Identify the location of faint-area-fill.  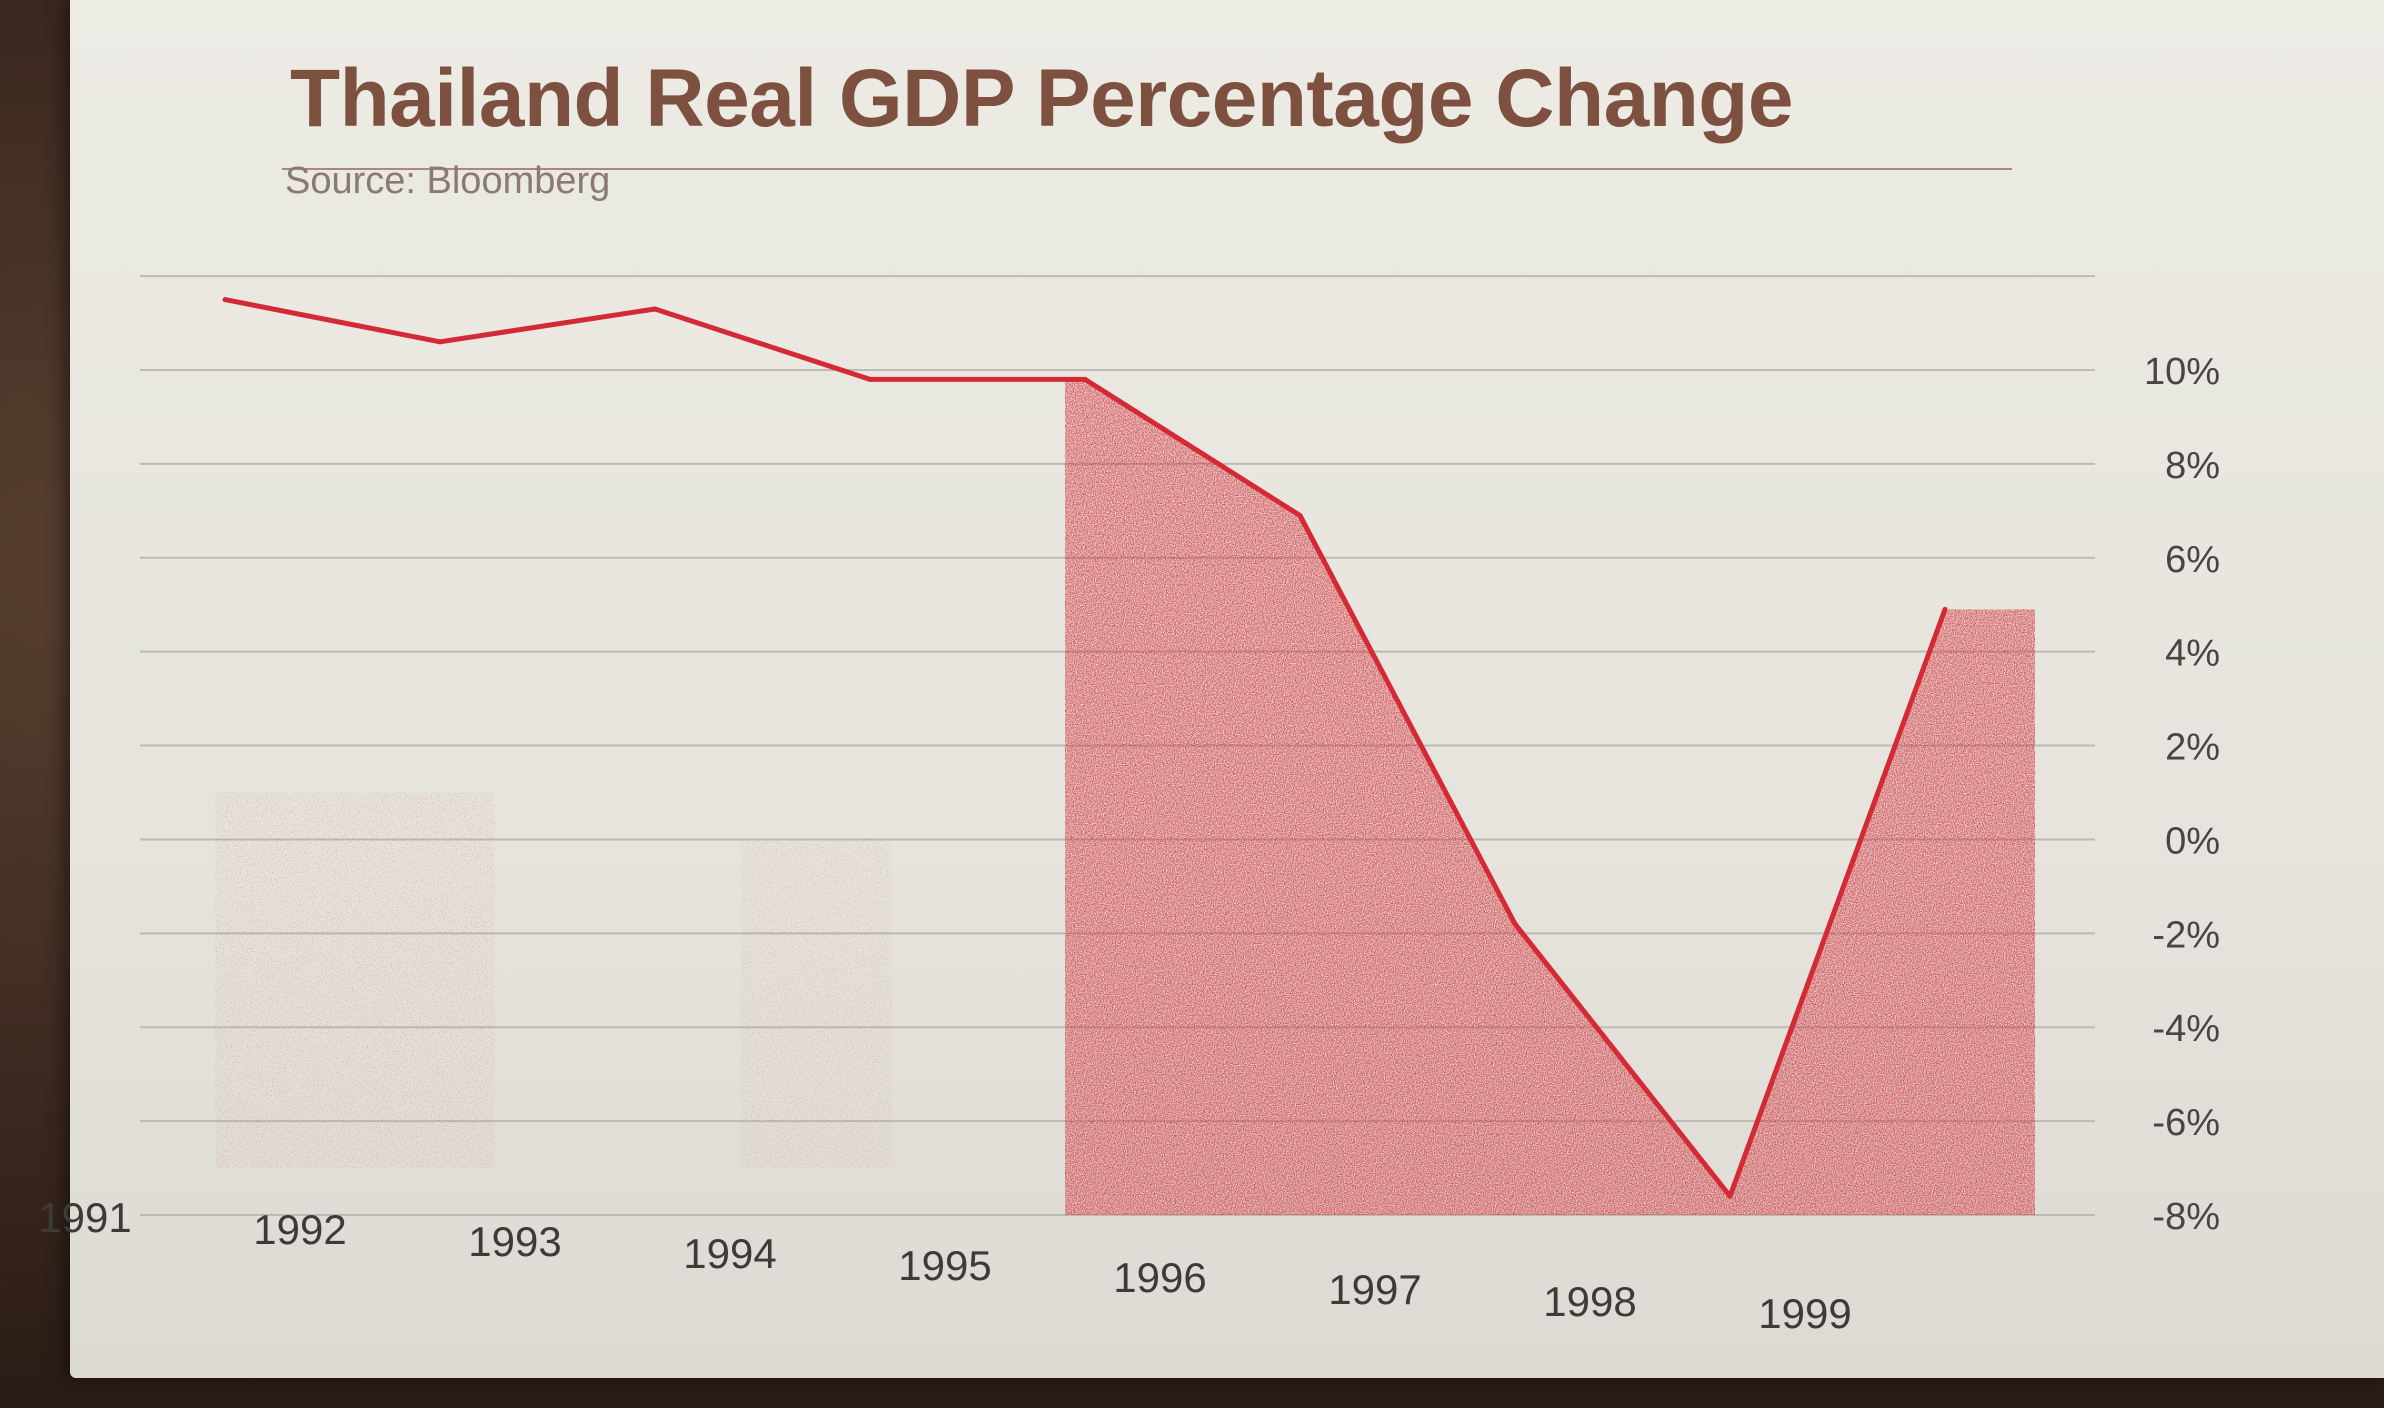
(553, 980).